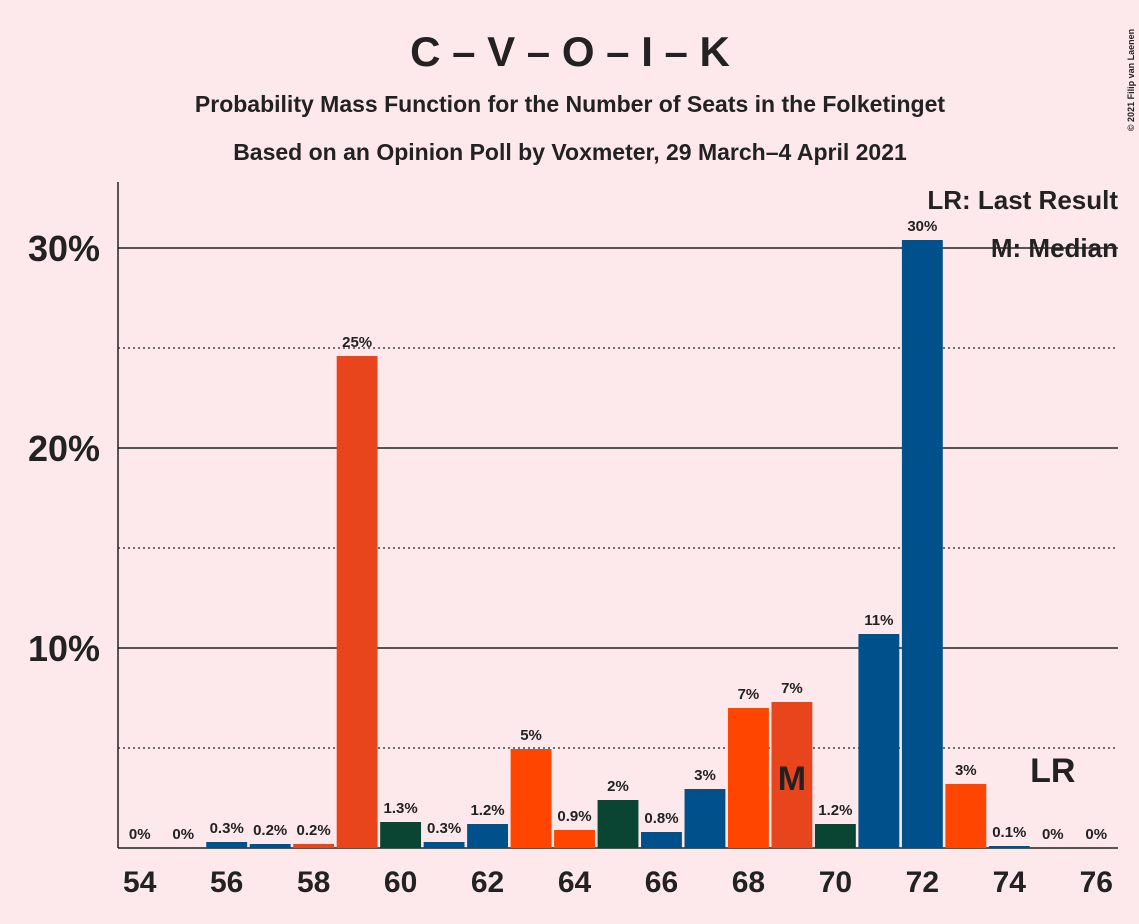 This screenshot has width=1139, height=924. I want to click on x-tick-label: 68, so click(748, 882).